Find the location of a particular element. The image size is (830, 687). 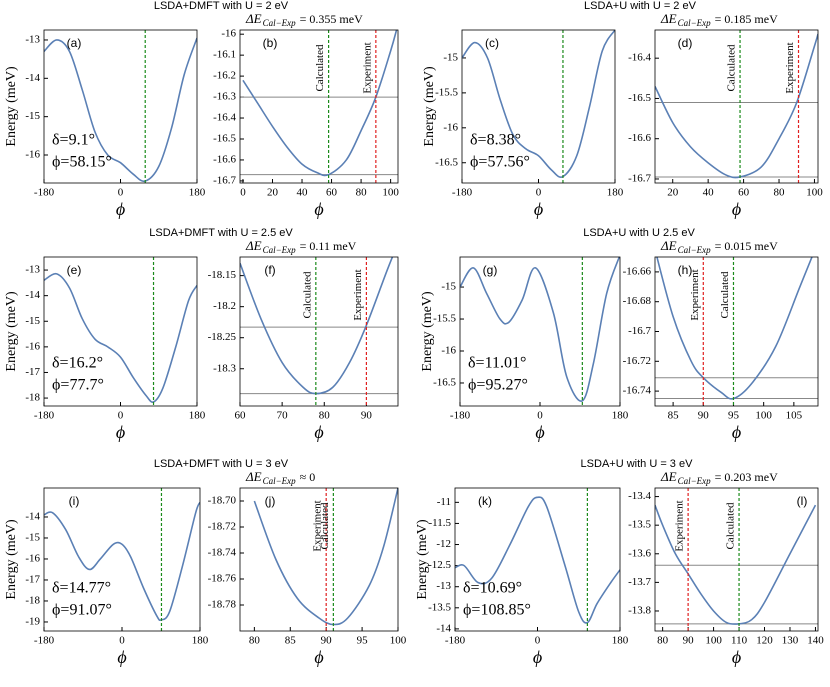

fit-annotation: δ=10.69° is located at coordinates (492, 588).